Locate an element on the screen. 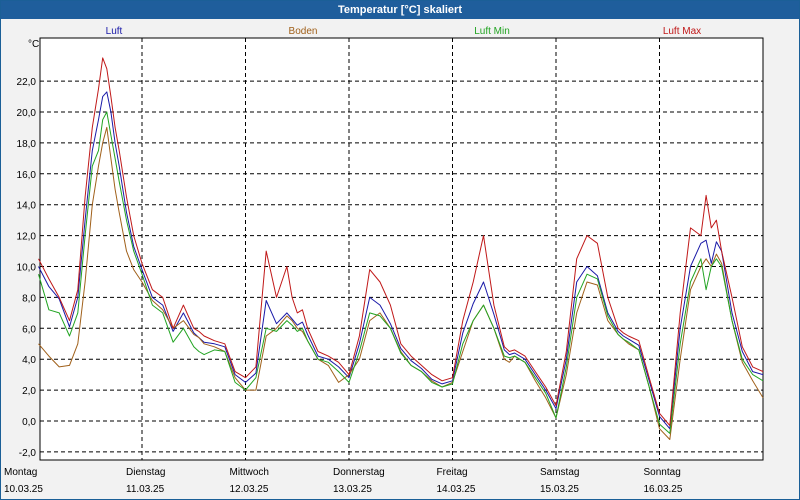 The width and height of the screenshot is (800, 500). y-tick-label: 14,0 is located at coordinates (27, 206).